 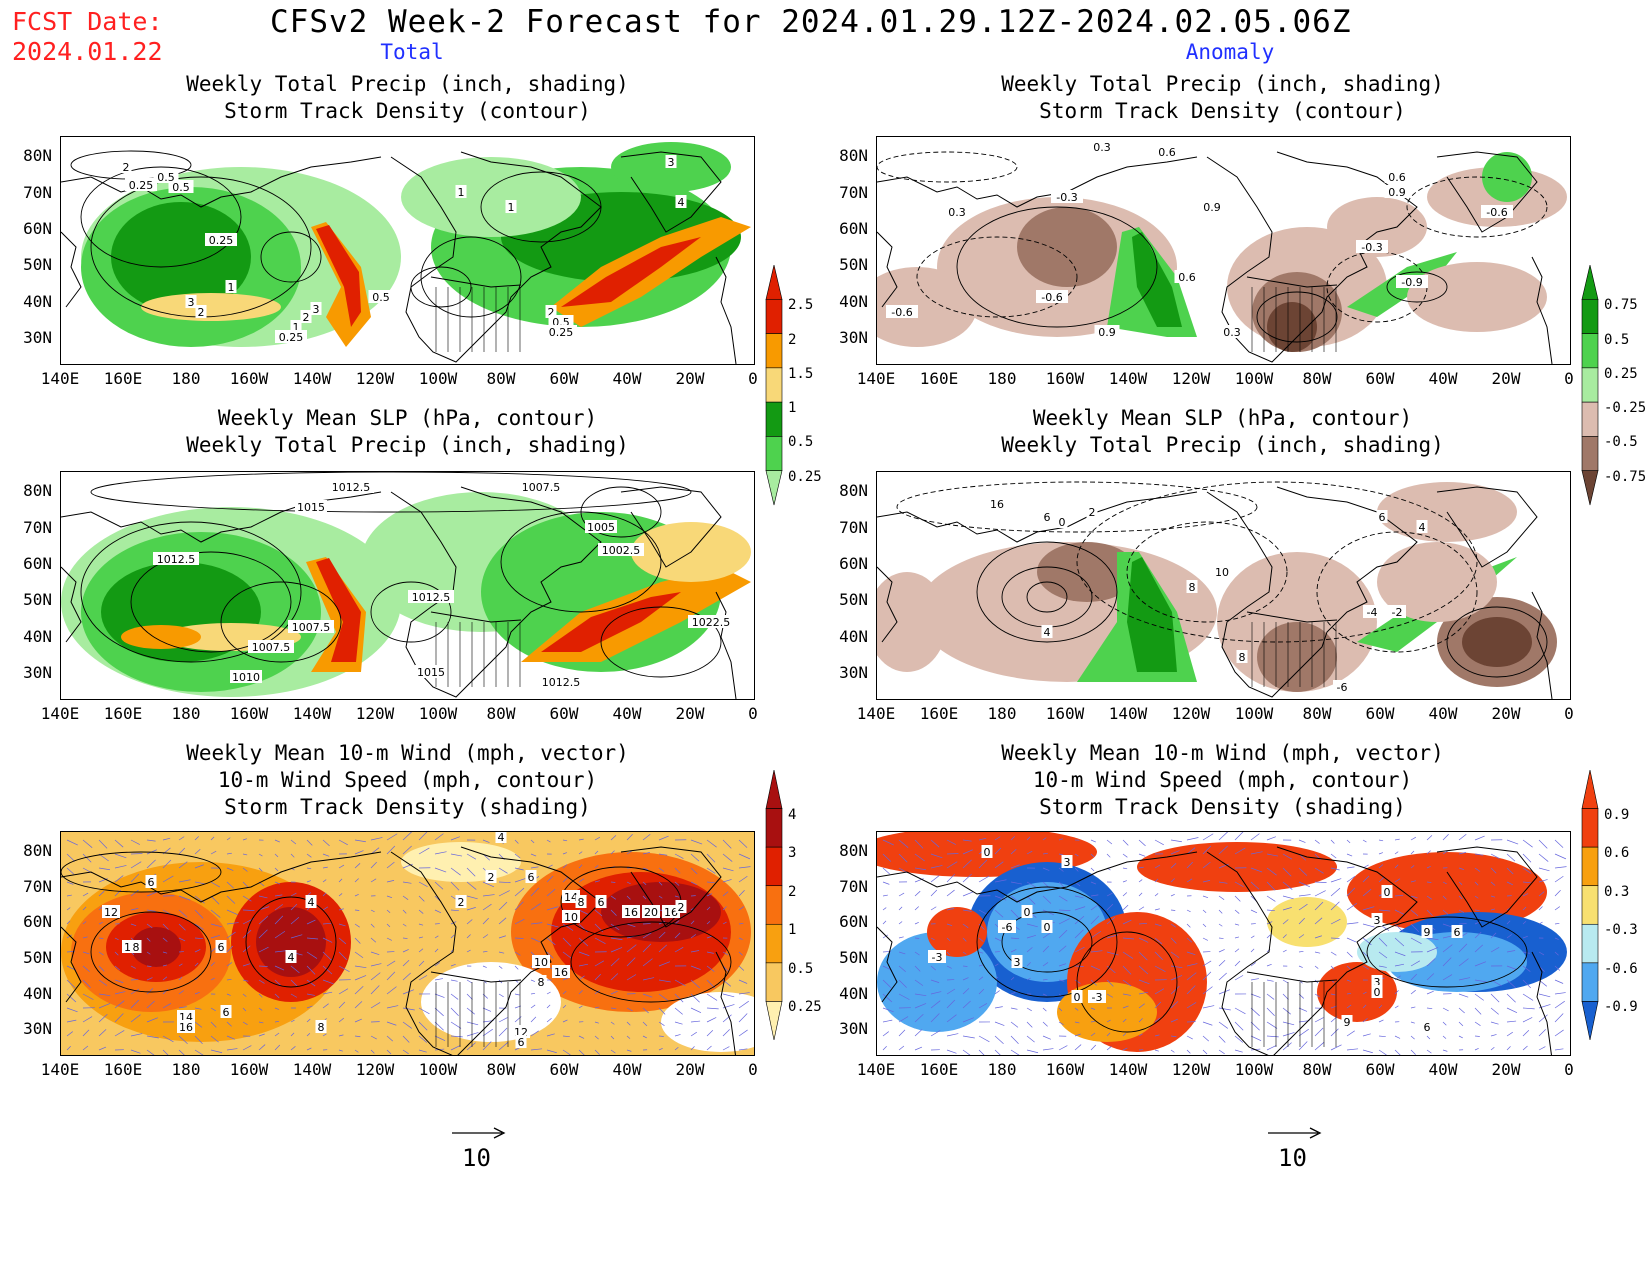 What do you see at coordinates (1372, 612) in the screenshot?
I see `contour-label: -4` at bounding box center [1372, 612].